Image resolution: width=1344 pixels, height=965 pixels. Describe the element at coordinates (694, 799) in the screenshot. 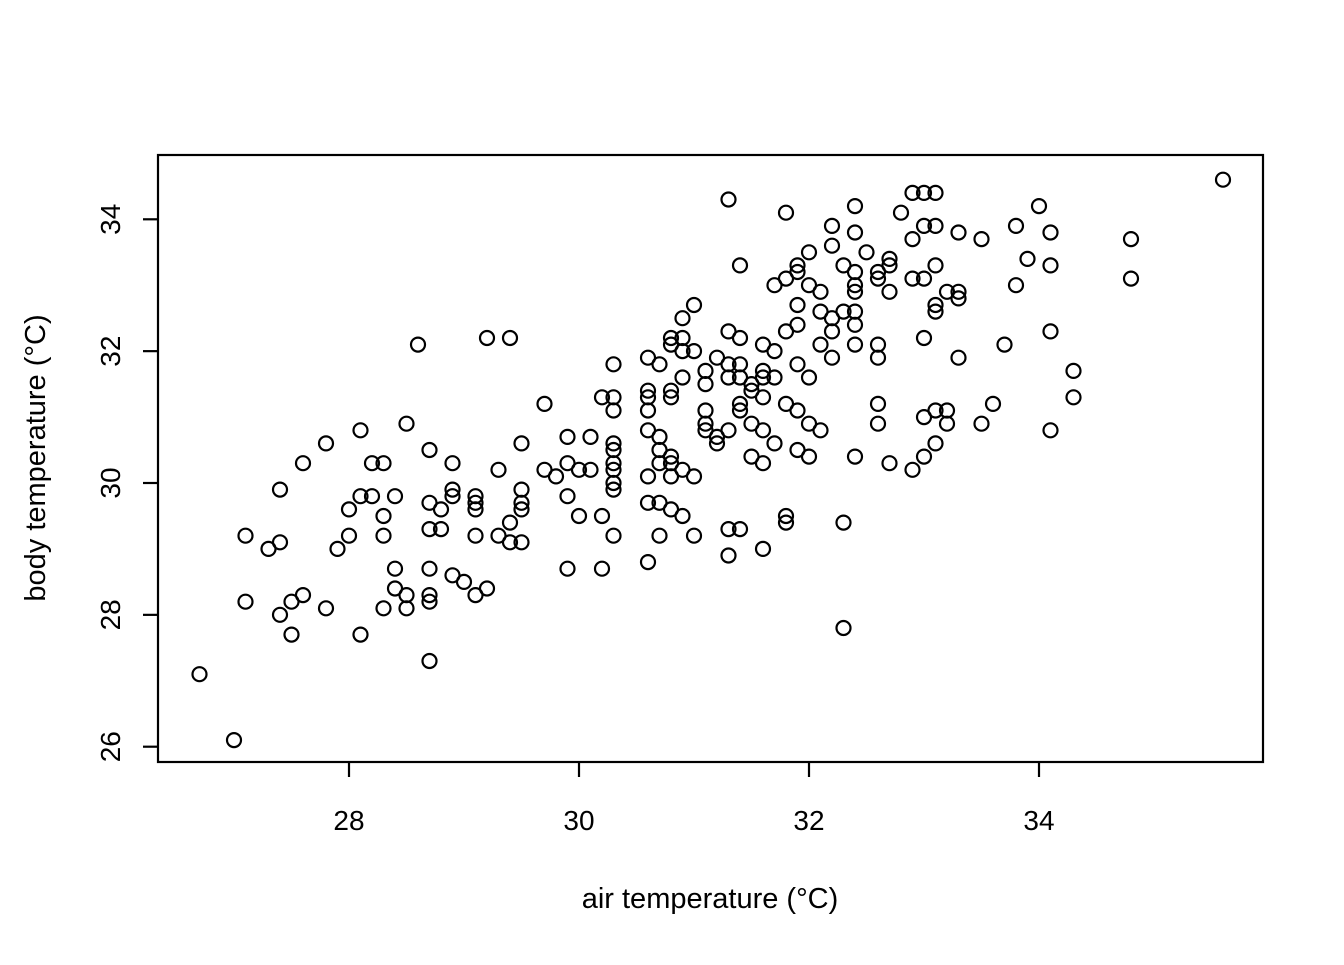

I see `x-axis-ticks: 28 30 32 34` at that location.